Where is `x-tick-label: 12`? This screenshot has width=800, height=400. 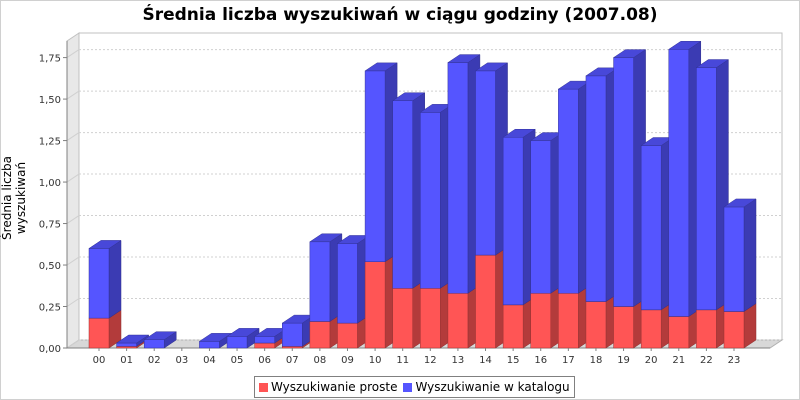
x-tick-label: 12 is located at coordinates (430, 360).